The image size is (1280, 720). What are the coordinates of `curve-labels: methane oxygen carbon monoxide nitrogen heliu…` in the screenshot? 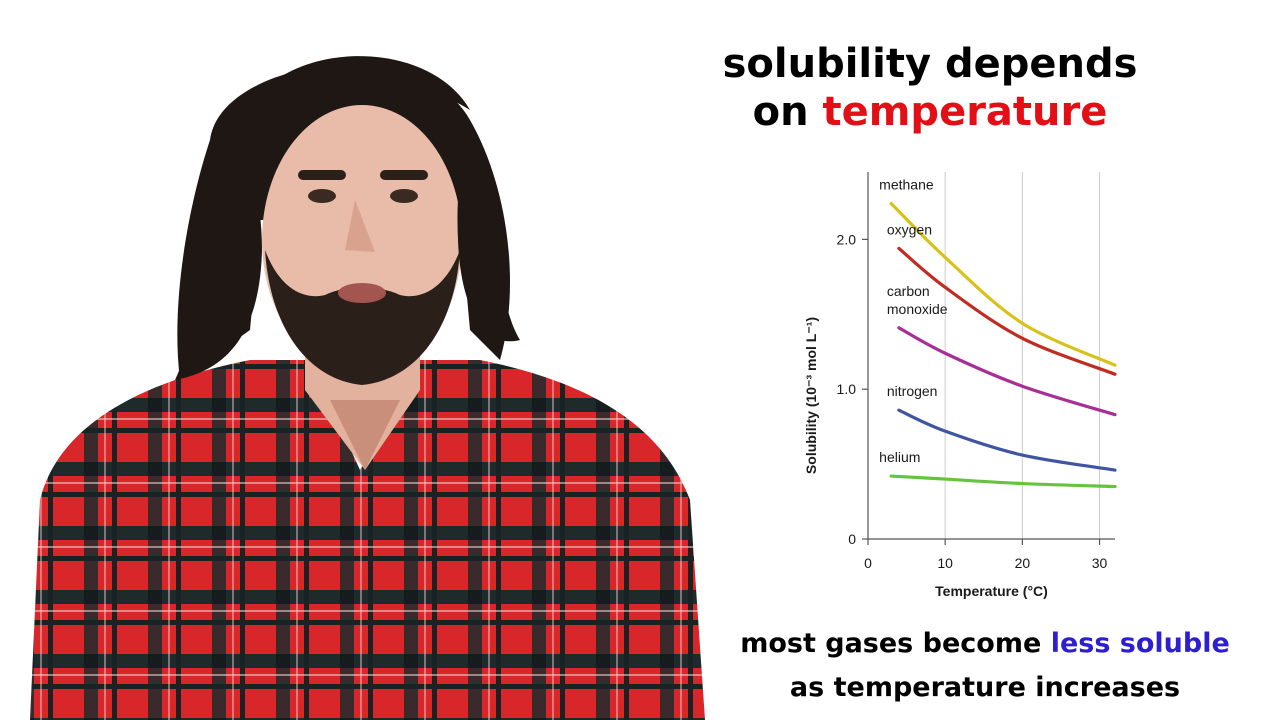 It's located at (913, 320).